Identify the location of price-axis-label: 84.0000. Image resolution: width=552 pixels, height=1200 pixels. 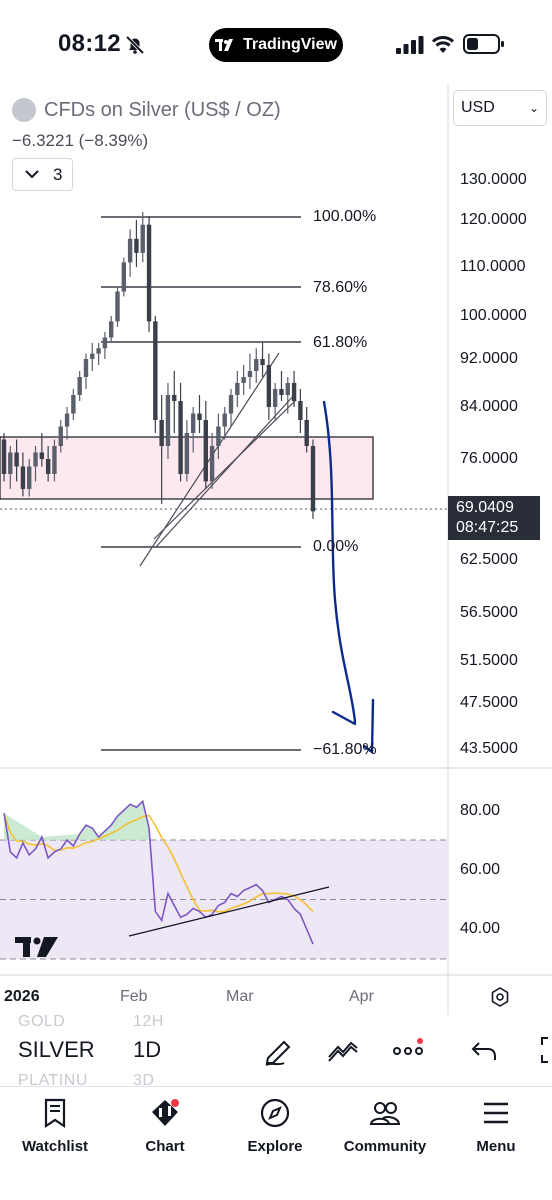
(489, 406).